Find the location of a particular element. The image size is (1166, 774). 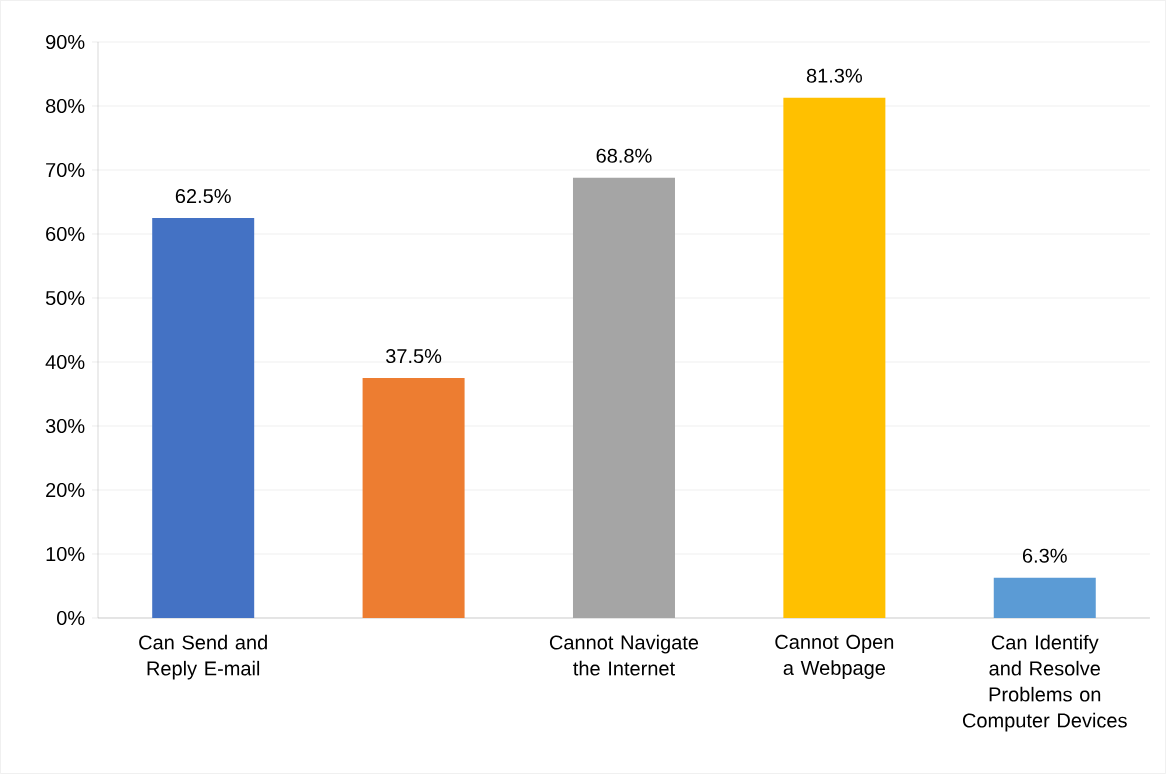

data-label: 6.3% is located at coordinates (1044, 555).